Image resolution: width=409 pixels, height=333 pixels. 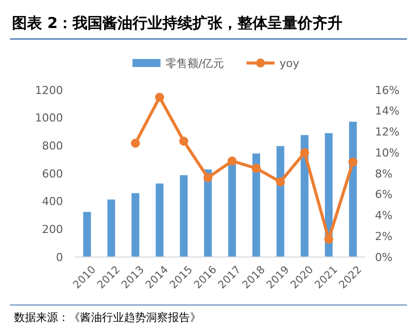 I want to click on chart-title: 图表 2：我国酱油行业持续扩张，整体呈量价齐升, so click(x=177, y=23).